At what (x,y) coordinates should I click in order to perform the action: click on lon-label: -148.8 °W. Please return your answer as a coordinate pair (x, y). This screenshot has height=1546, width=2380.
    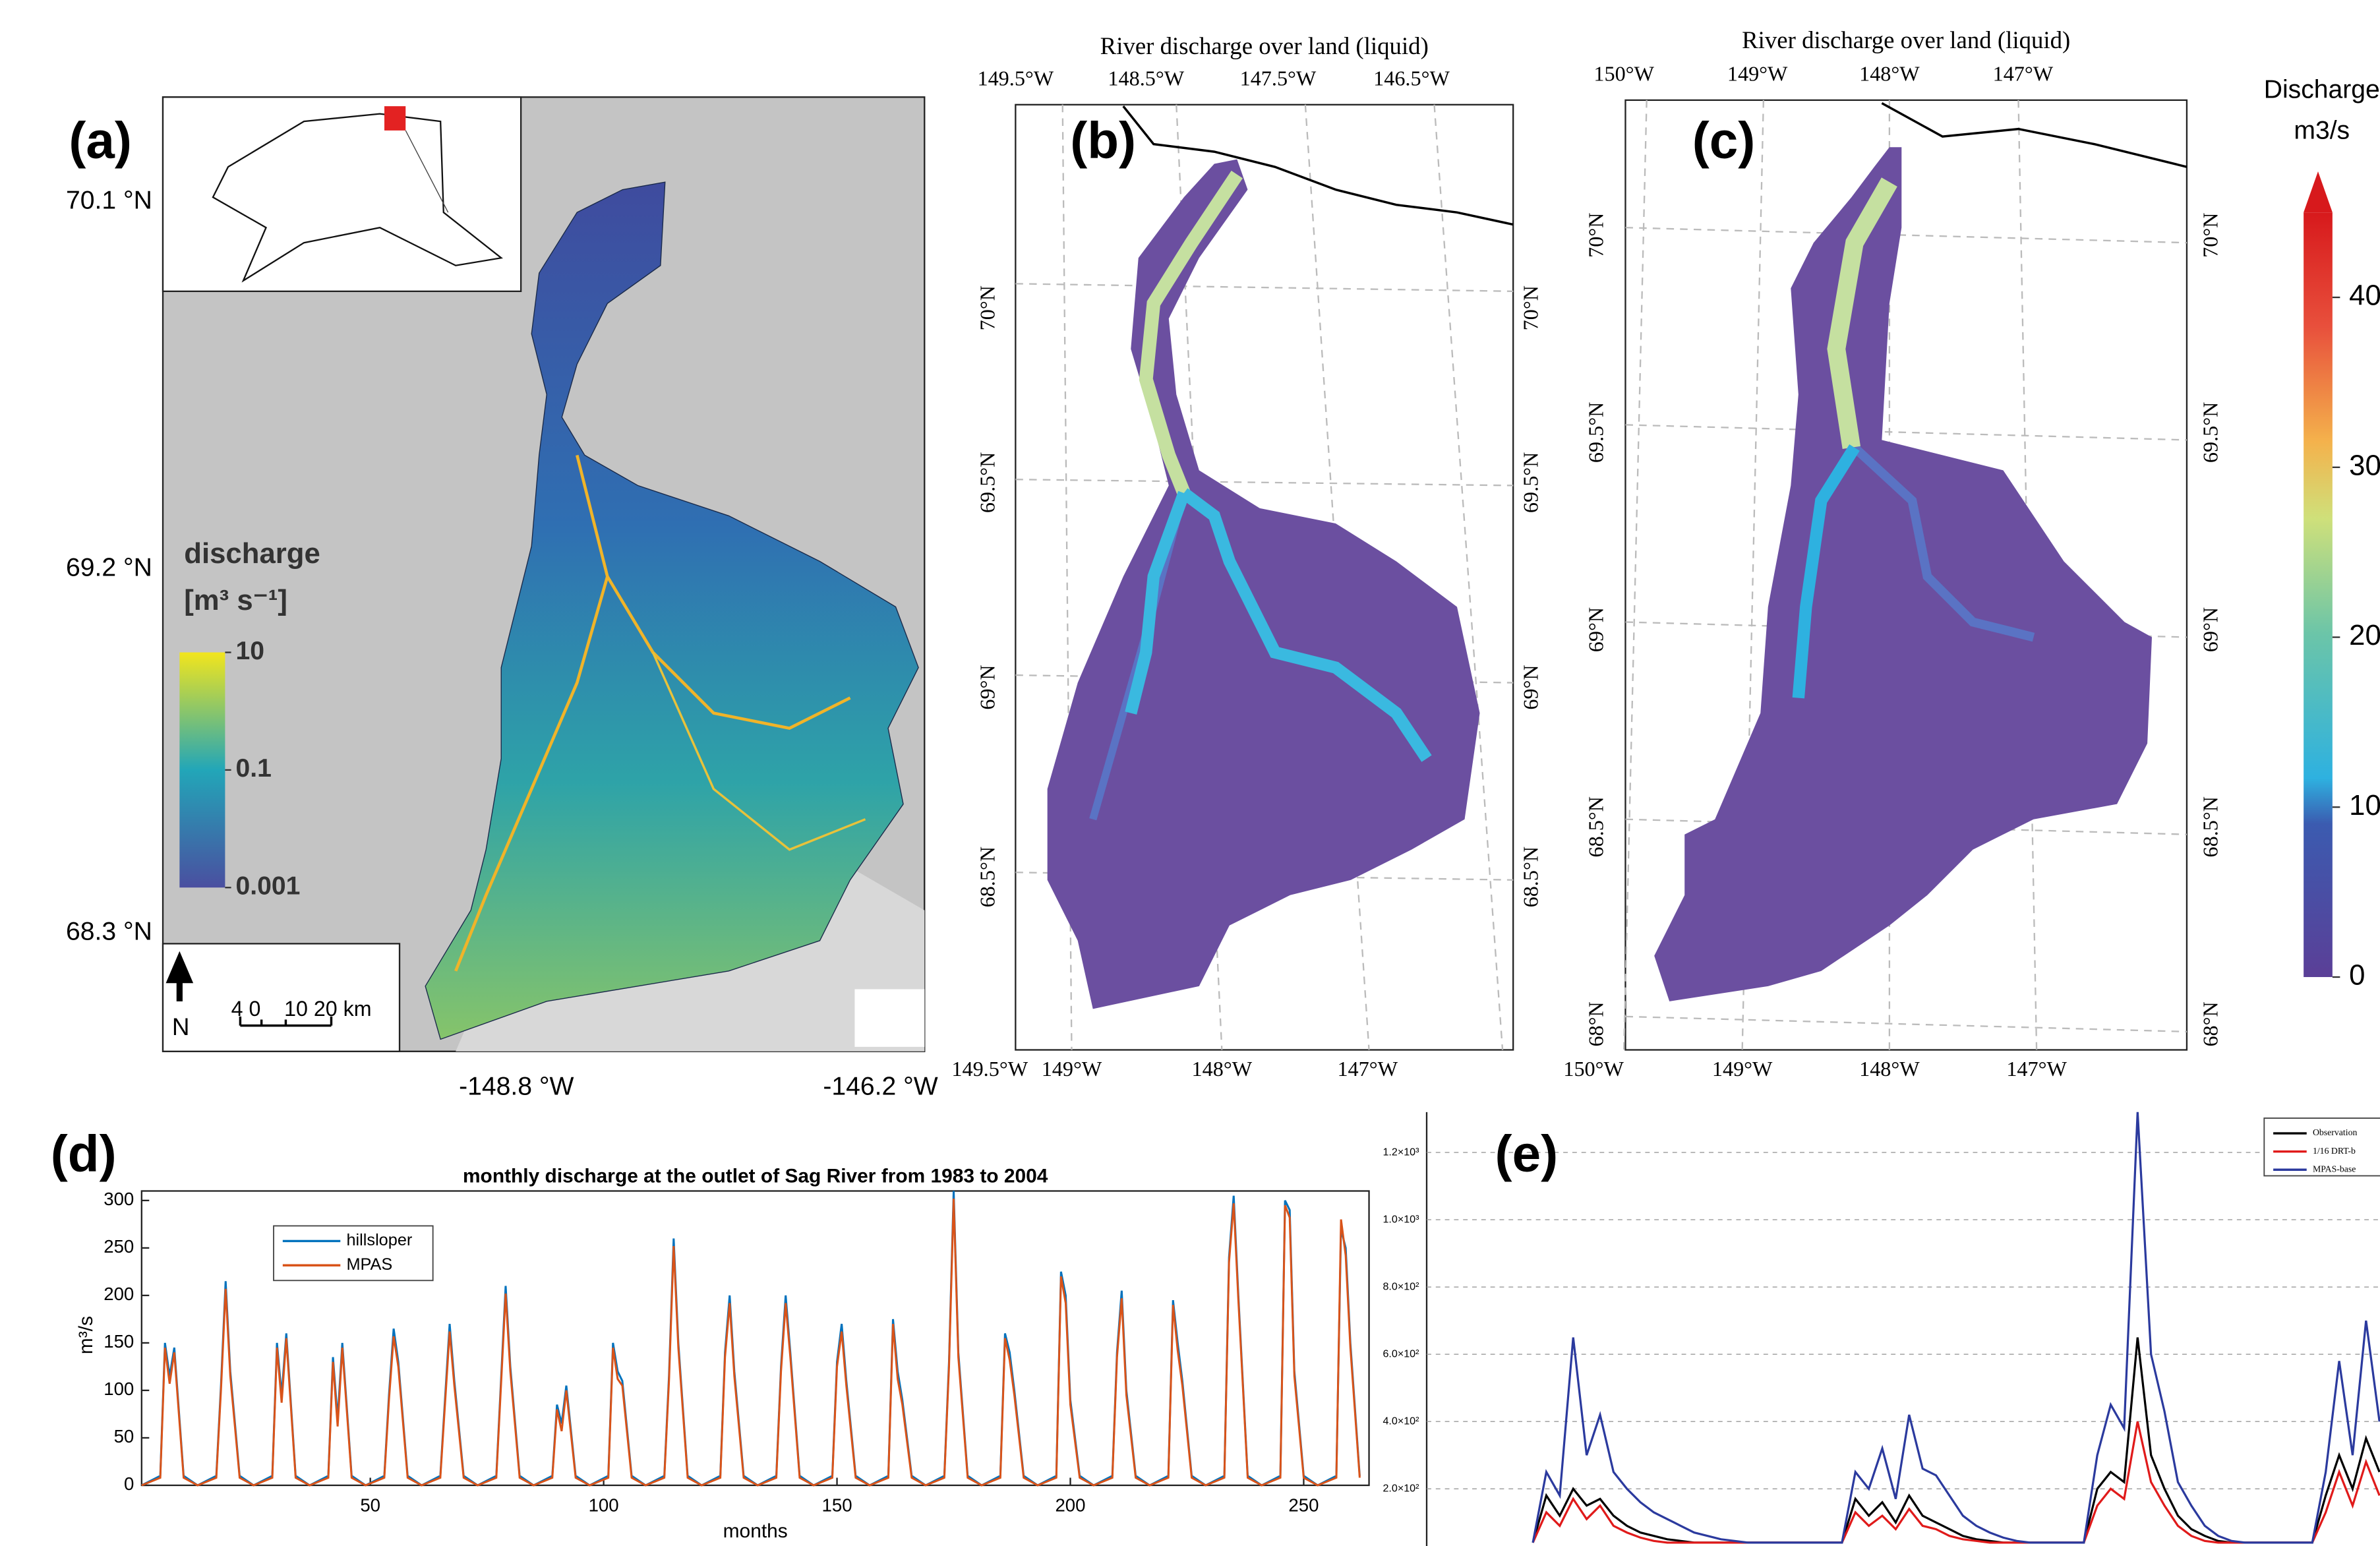
    Looking at the image, I should click on (516, 1086).